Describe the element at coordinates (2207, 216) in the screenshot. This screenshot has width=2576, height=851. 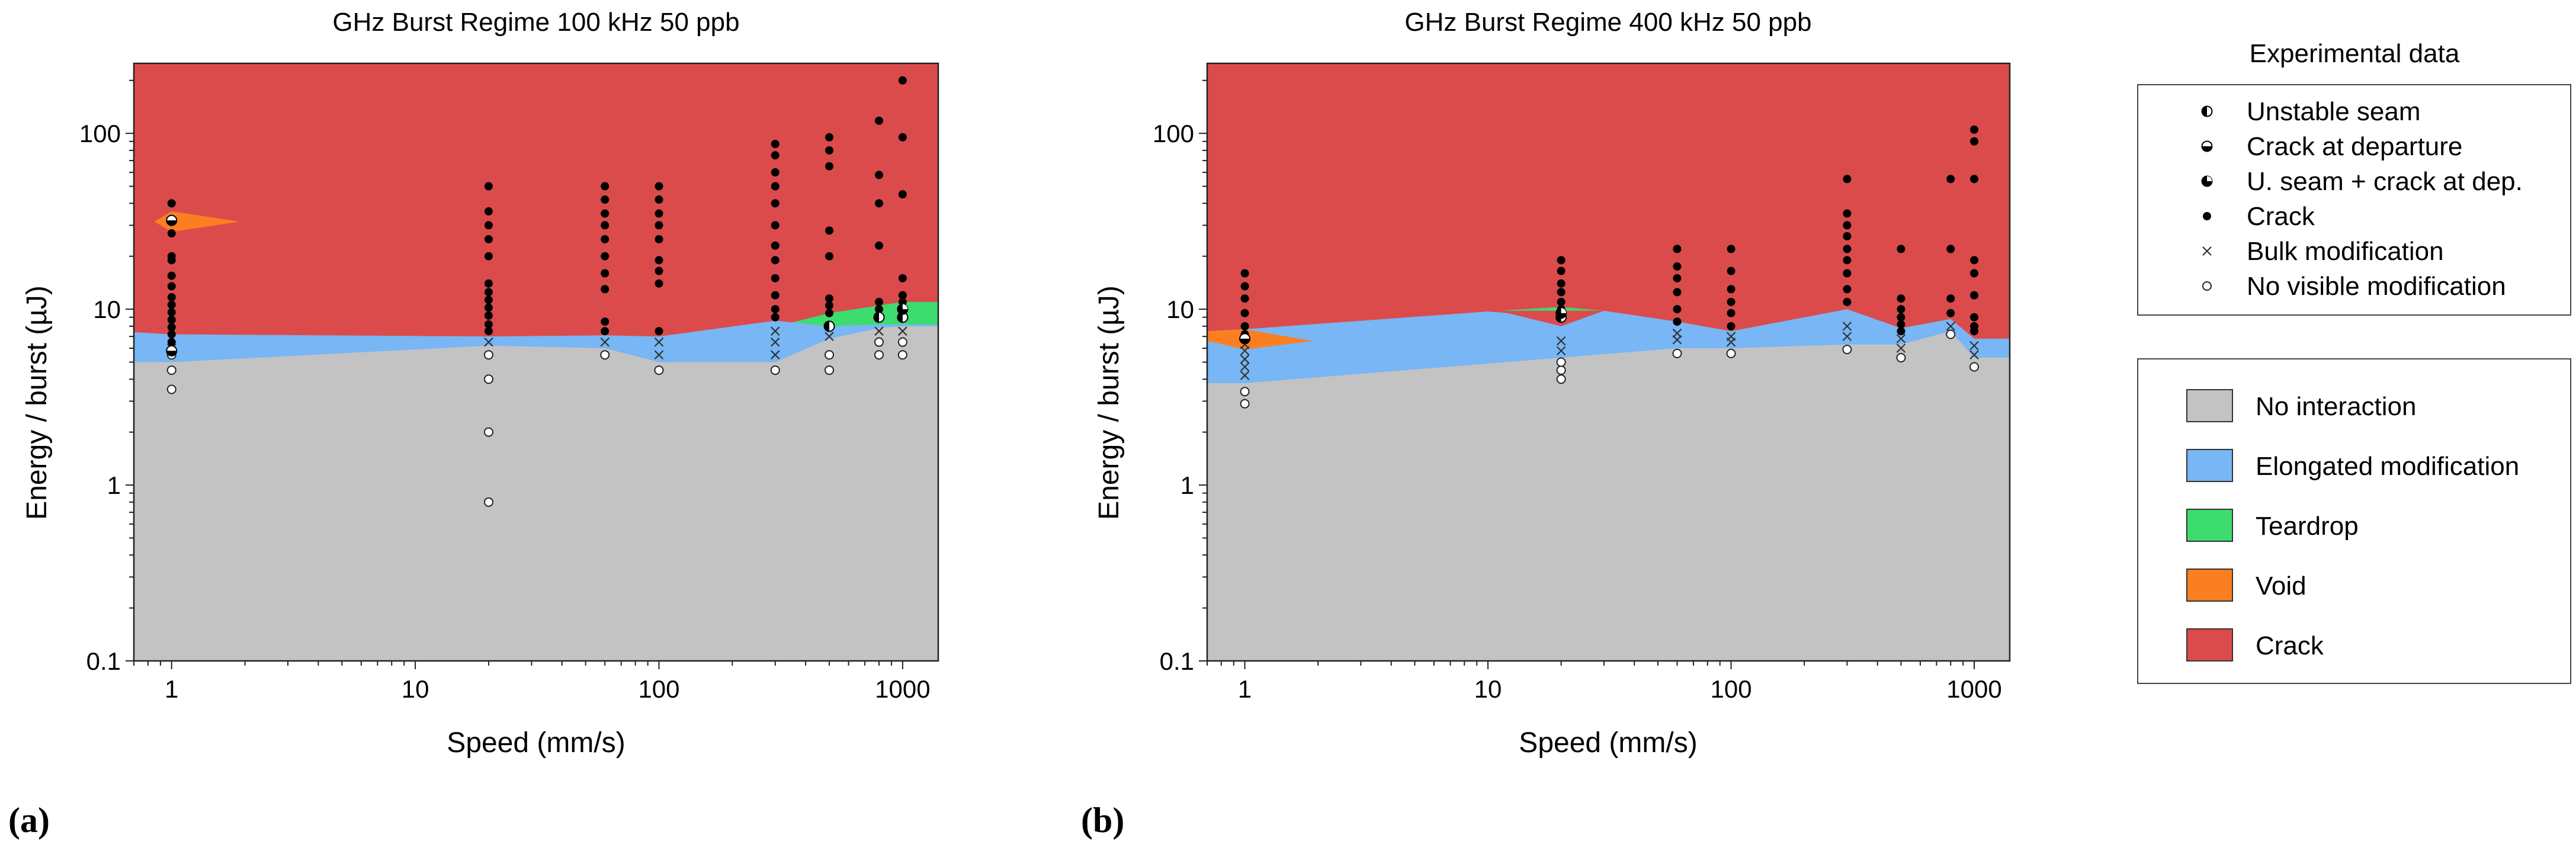
I see `legend-marker-filled-dot-icon` at that location.